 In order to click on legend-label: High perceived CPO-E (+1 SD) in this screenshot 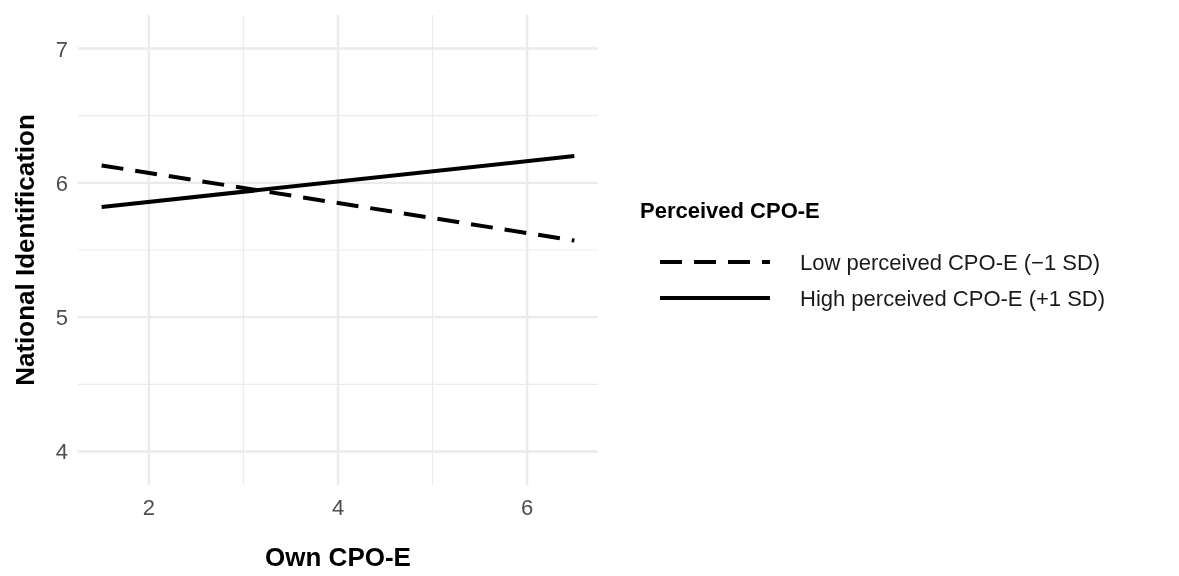, I will do `click(953, 298)`.